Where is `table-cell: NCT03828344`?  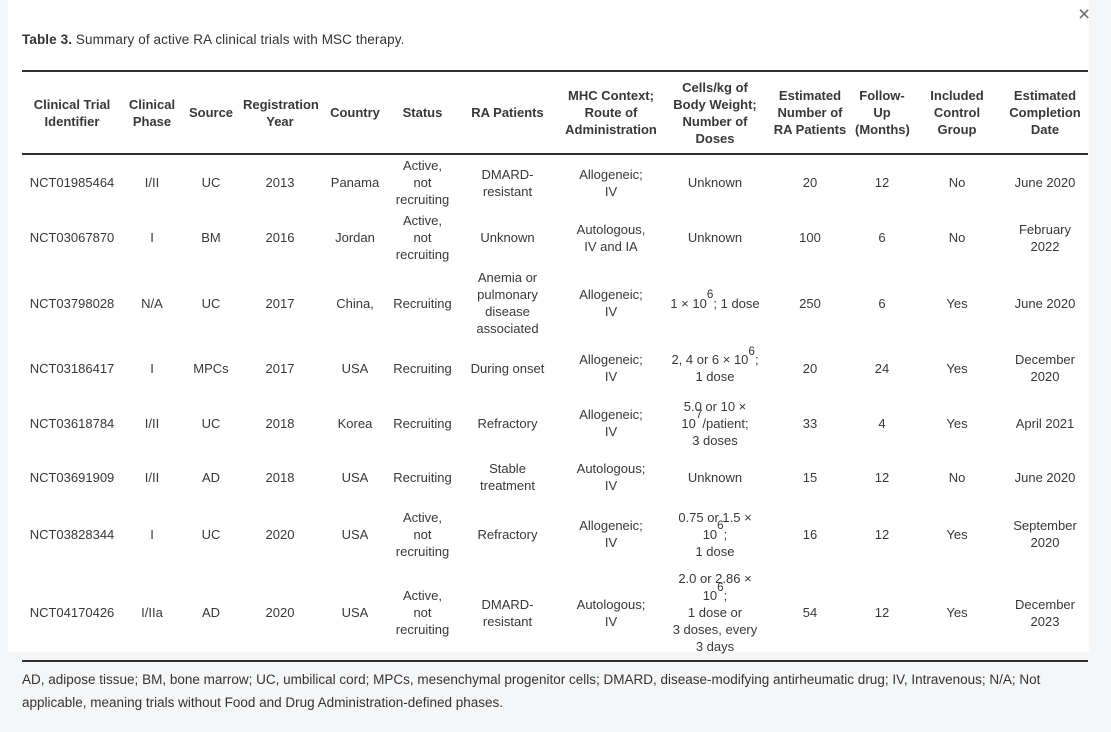
table-cell: NCT03828344 is located at coordinates (72, 534).